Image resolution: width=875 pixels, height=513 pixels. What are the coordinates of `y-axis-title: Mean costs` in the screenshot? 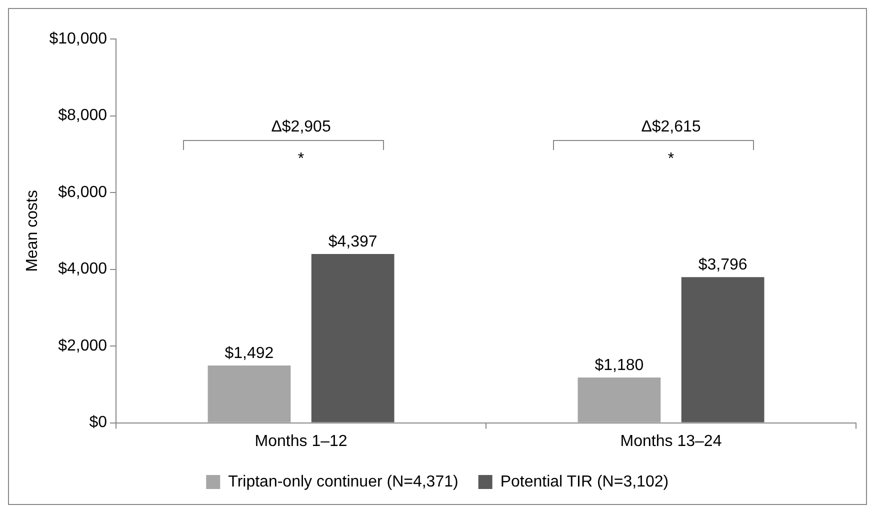 It's located at (33, 231).